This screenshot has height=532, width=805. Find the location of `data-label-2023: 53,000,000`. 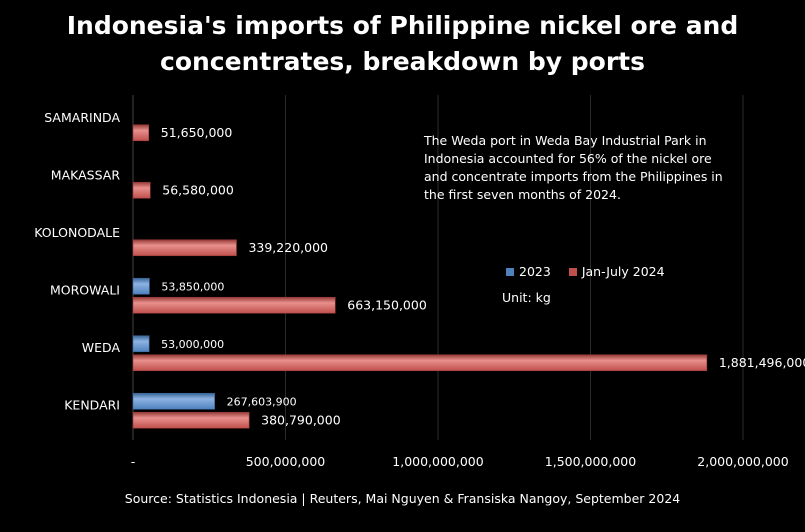

data-label-2023: 53,000,000 is located at coordinates (192, 344).